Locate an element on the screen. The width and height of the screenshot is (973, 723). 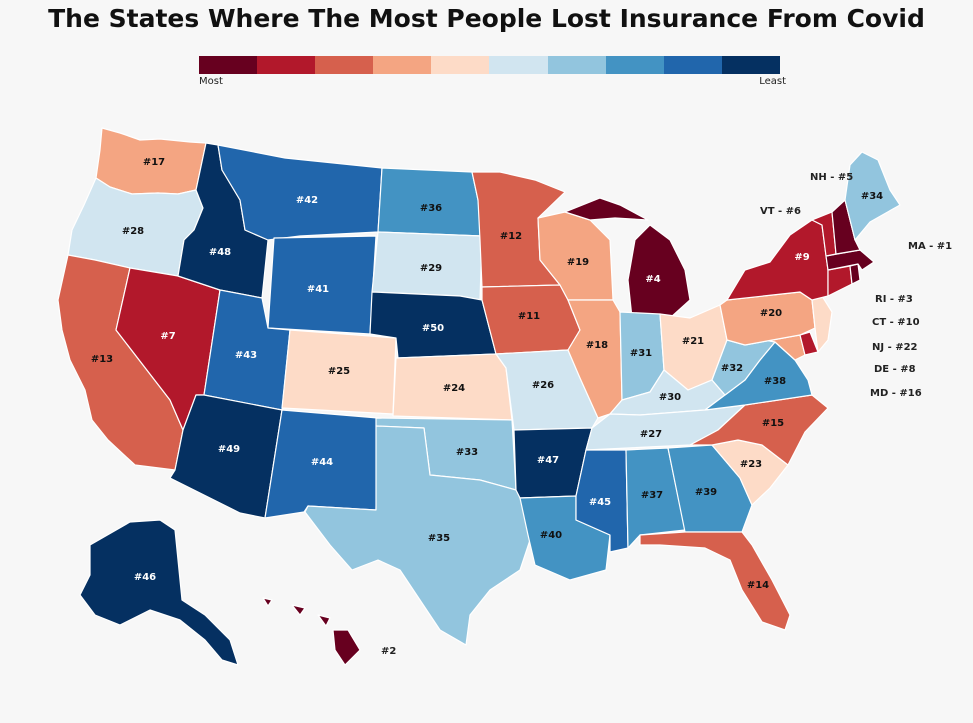
legend-most-label: Most is located at coordinates (211, 81).